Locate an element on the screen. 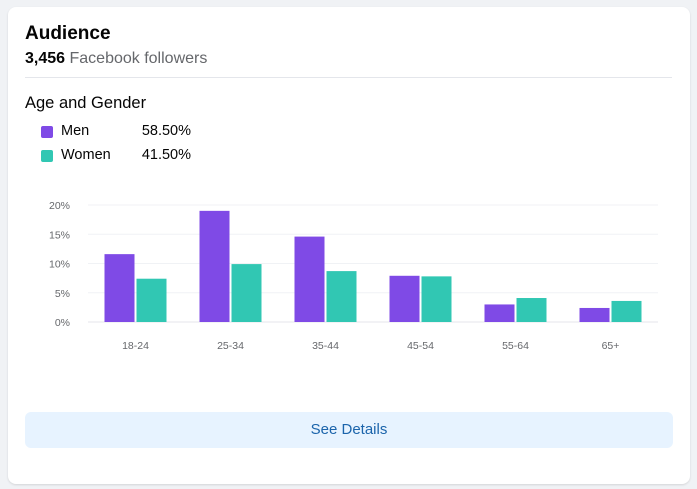 The image size is (697, 489). y-tick-label: 10% is located at coordinates (59, 265).